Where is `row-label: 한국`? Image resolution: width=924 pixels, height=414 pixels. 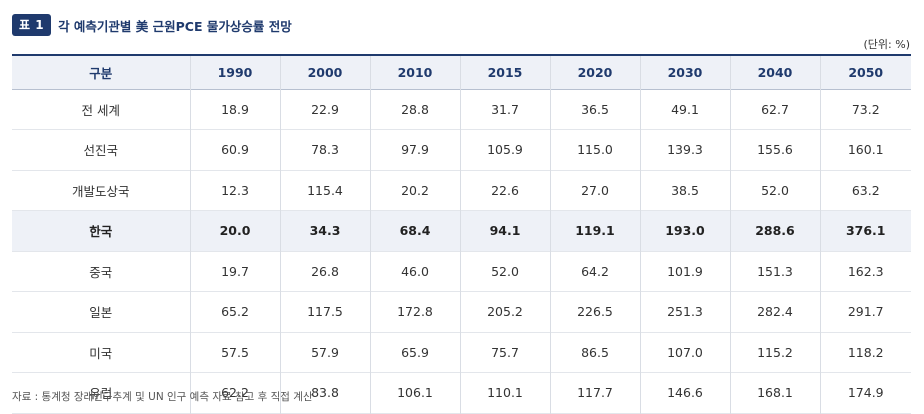
row-label: 한국 is located at coordinates (101, 232).